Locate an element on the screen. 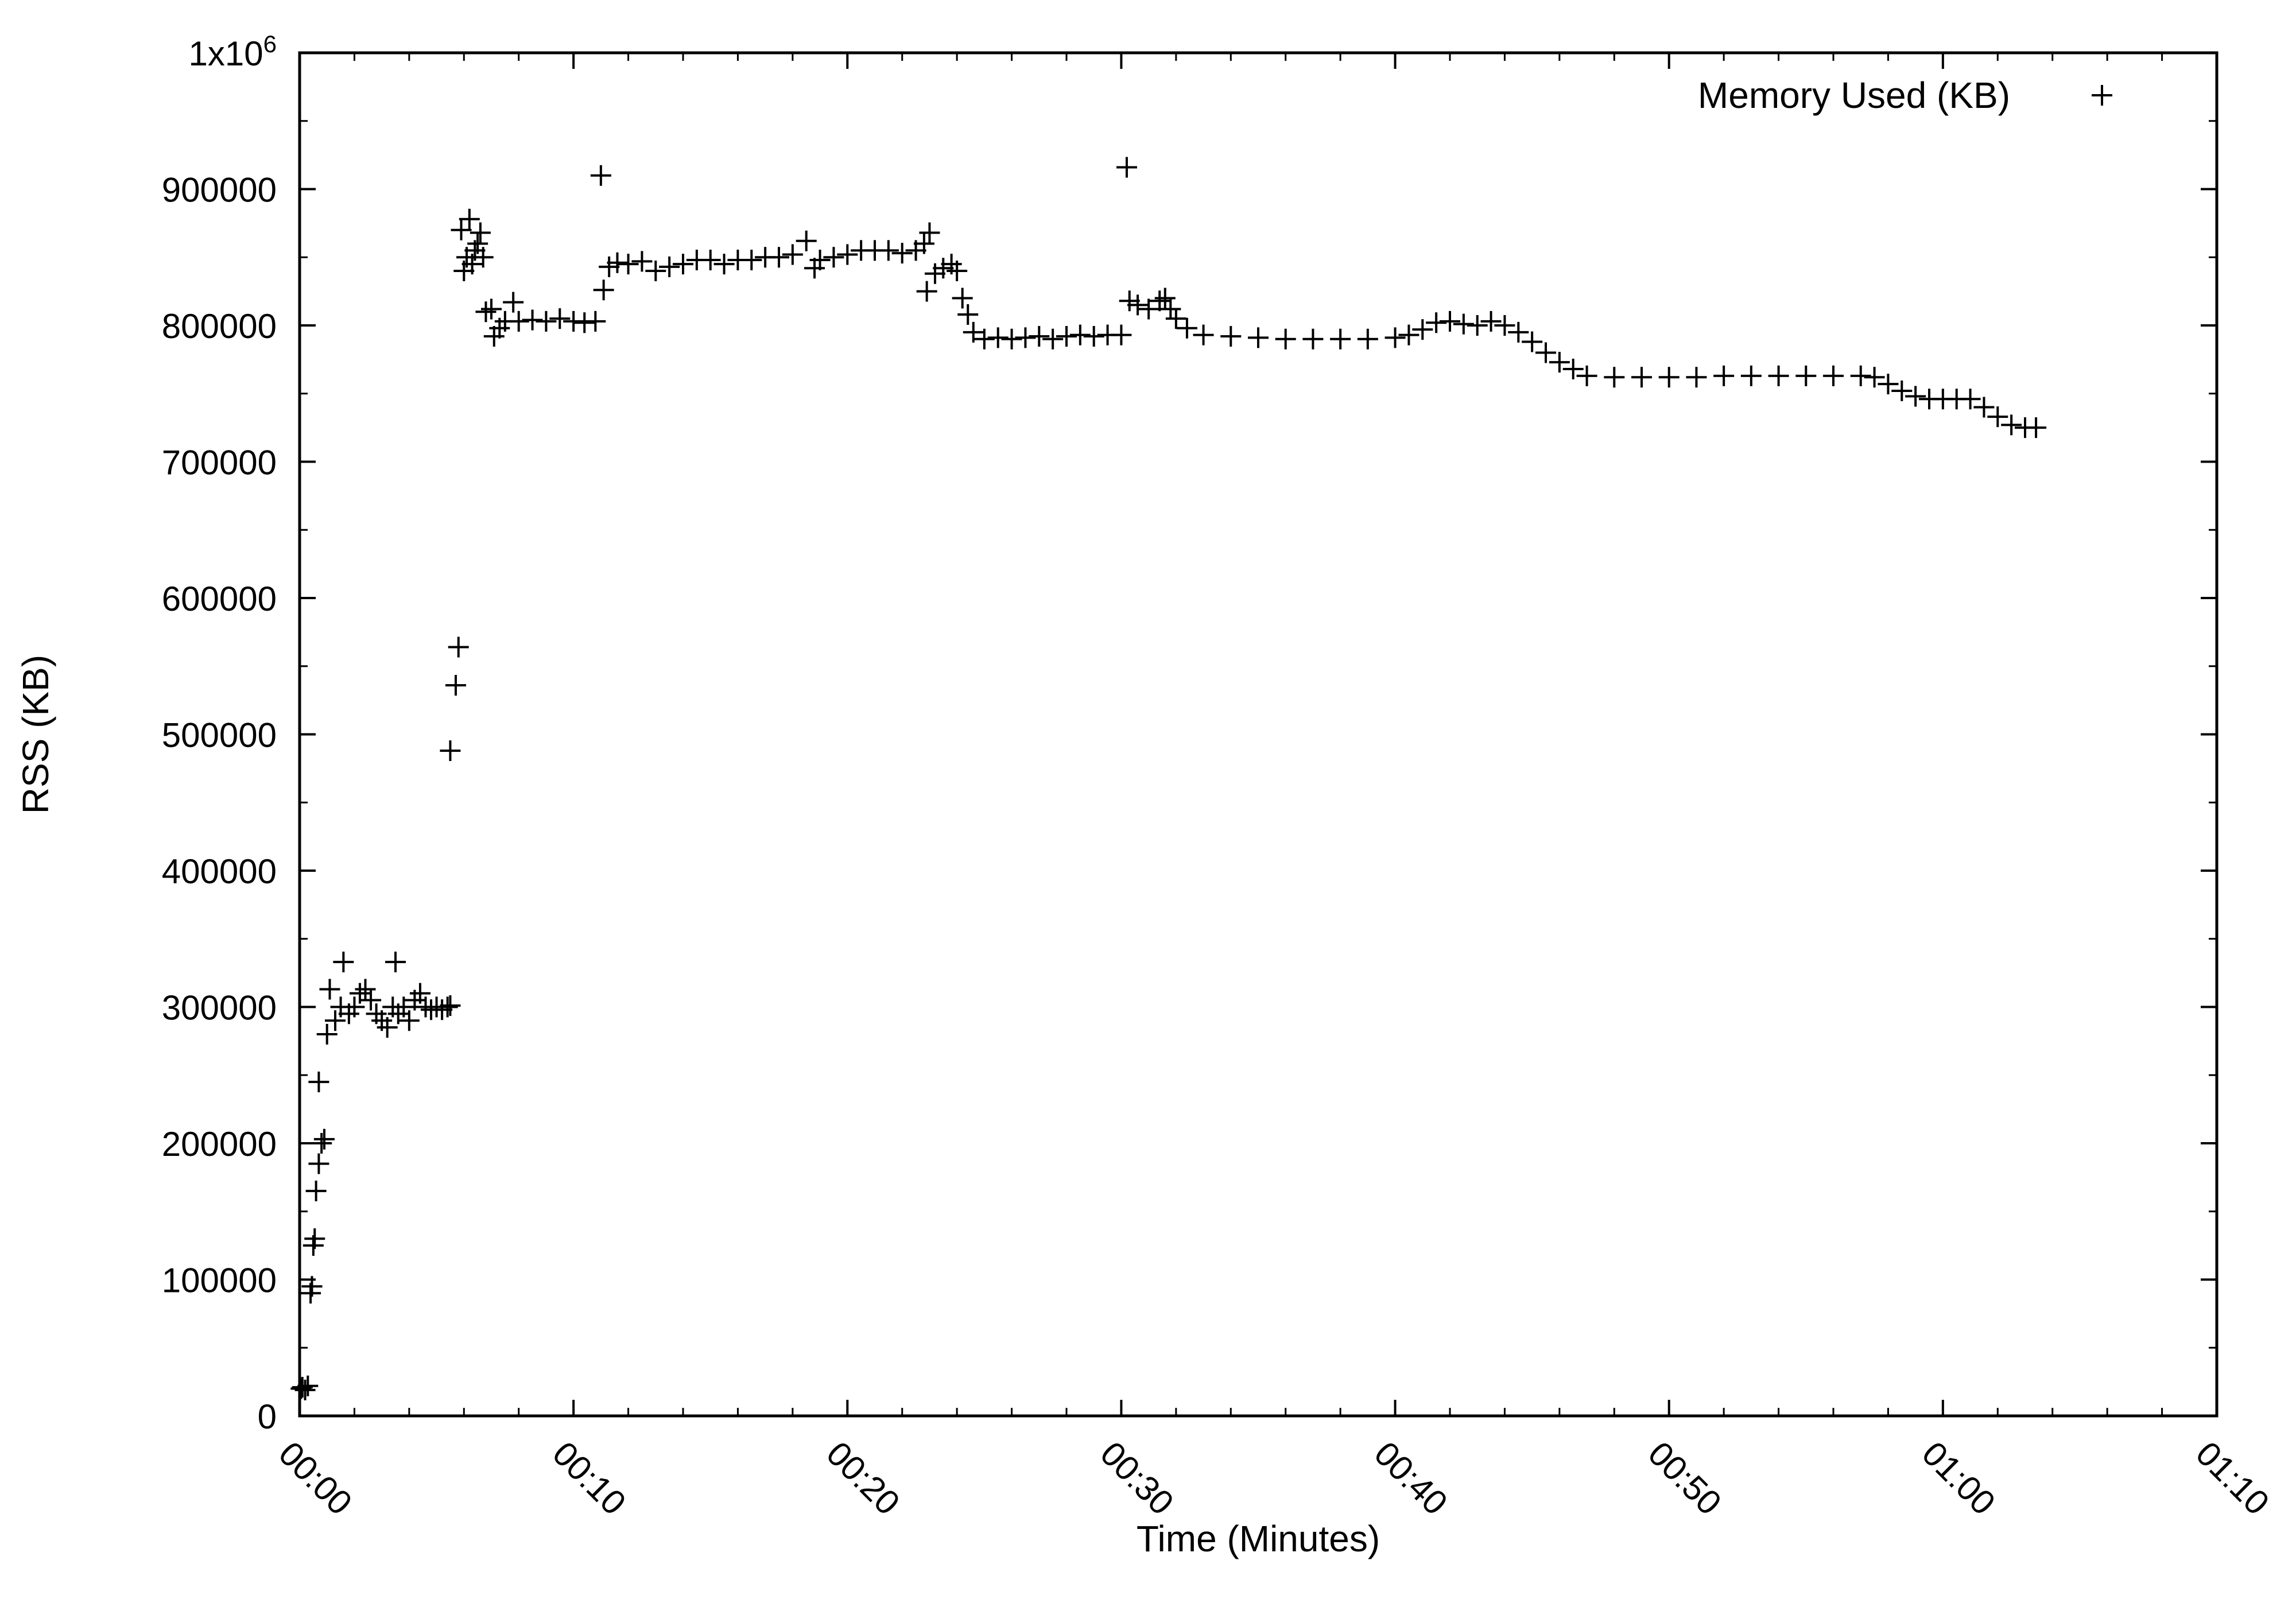  y-top-label-base: 1x10 is located at coordinates (226, 53).